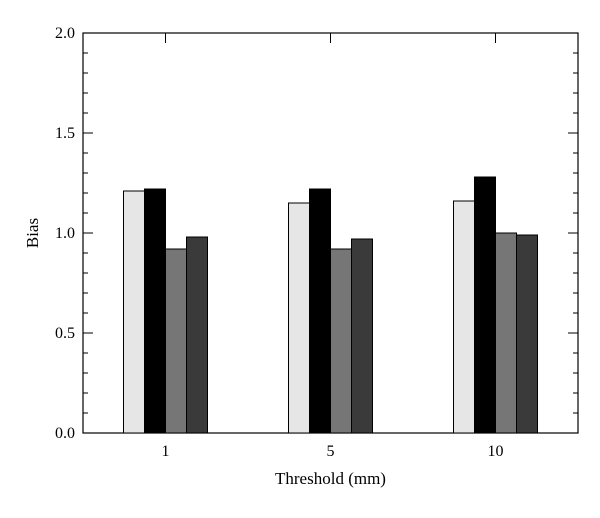 Image resolution: width=600 pixels, height=518 pixels. I want to click on y-tick-label: 1.5, so click(65, 133).